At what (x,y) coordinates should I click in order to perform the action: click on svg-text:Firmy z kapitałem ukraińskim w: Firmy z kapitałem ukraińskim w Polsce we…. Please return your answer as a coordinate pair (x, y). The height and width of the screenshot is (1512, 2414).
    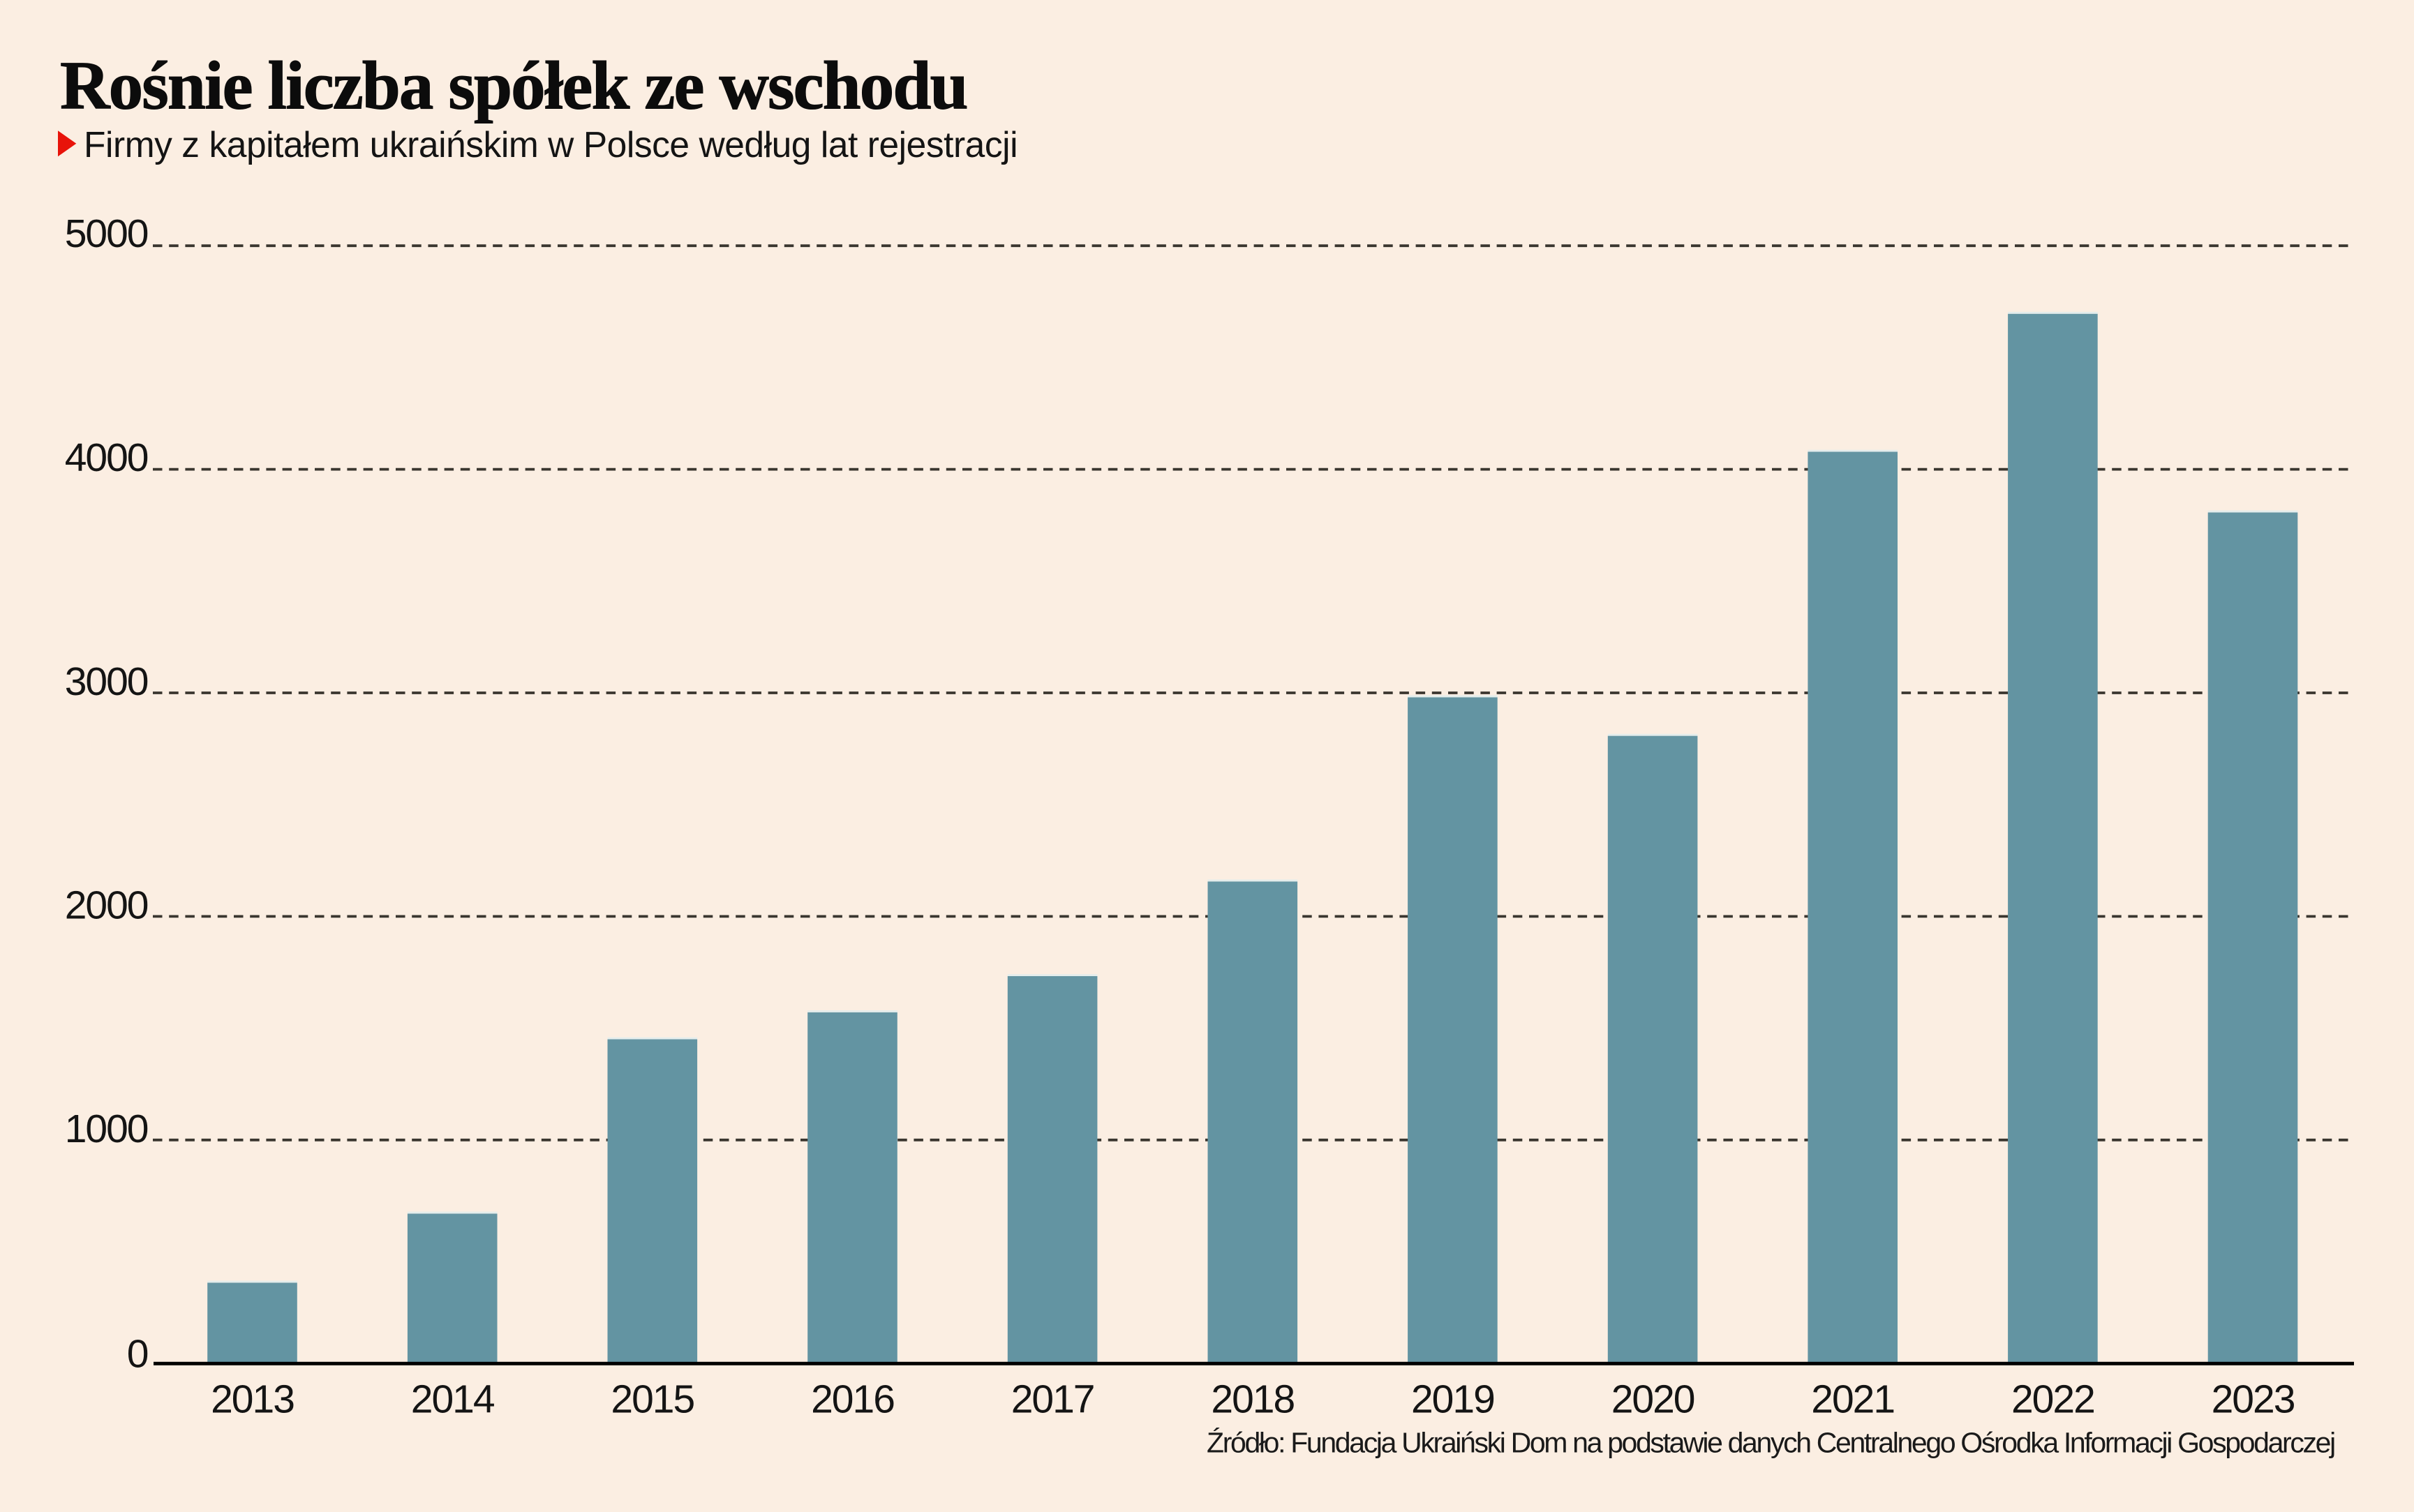
    Looking at the image, I should click on (551, 144).